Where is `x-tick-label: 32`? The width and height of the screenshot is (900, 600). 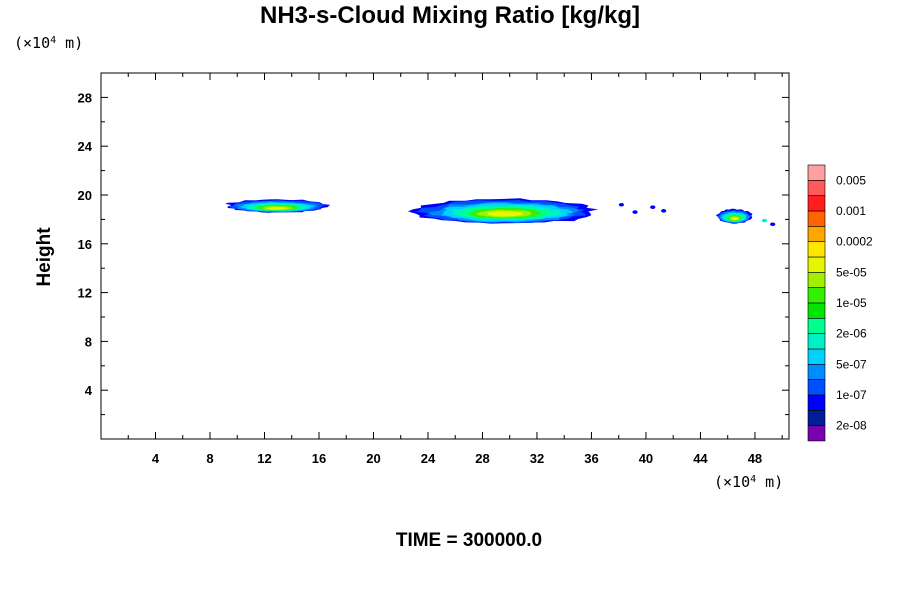 x-tick-label: 32 is located at coordinates (537, 458).